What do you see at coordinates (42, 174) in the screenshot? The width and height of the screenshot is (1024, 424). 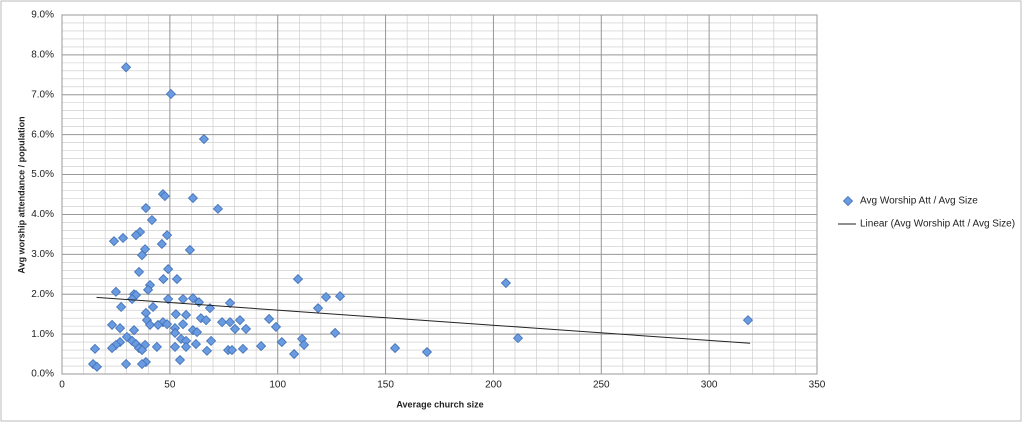 I see `y-tick-label: 5.0%` at bounding box center [42, 174].